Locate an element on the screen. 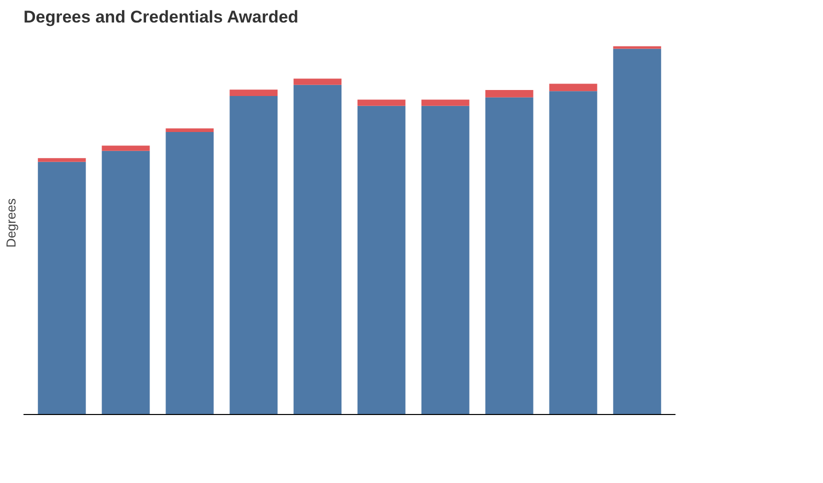 Image resolution: width=823 pixels, height=483 pixels. chart-title: Degrees and Credentials Awarded is located at coordinates (161, 17).